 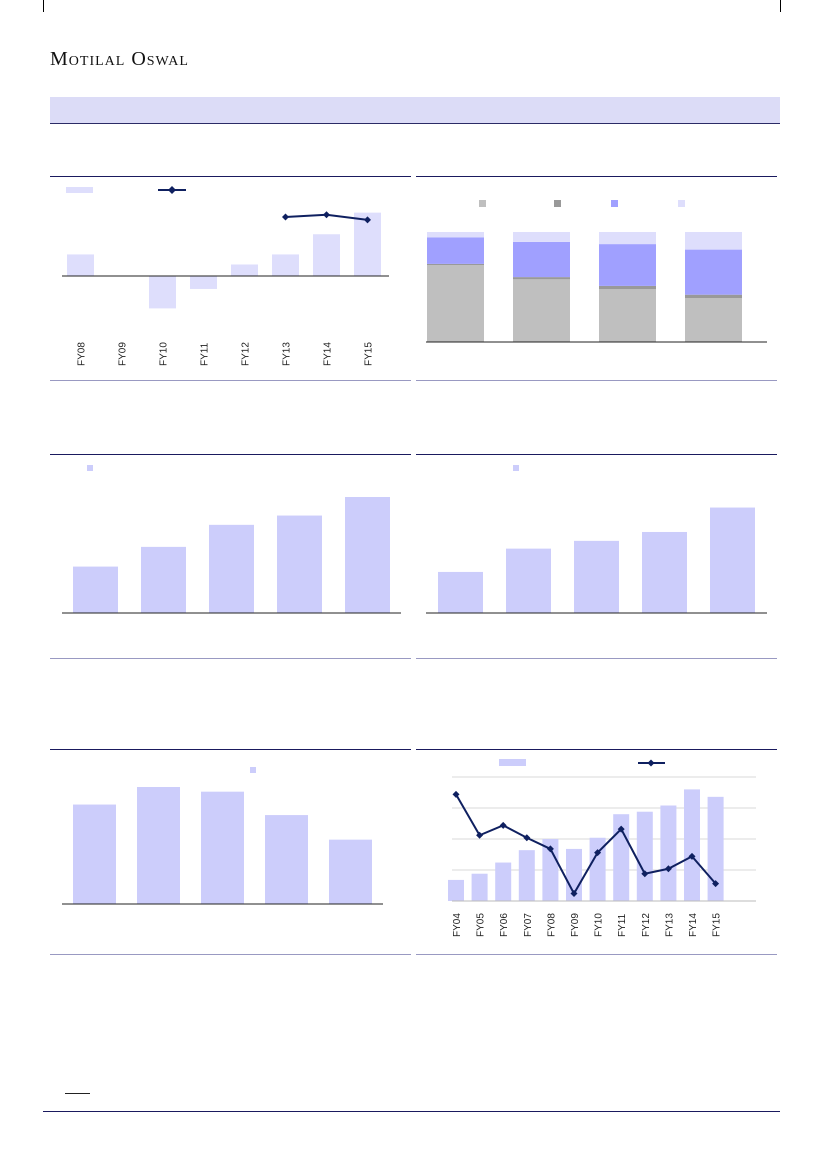 I want to click on x-tick-label: FY14, so click(x=693, y=925).